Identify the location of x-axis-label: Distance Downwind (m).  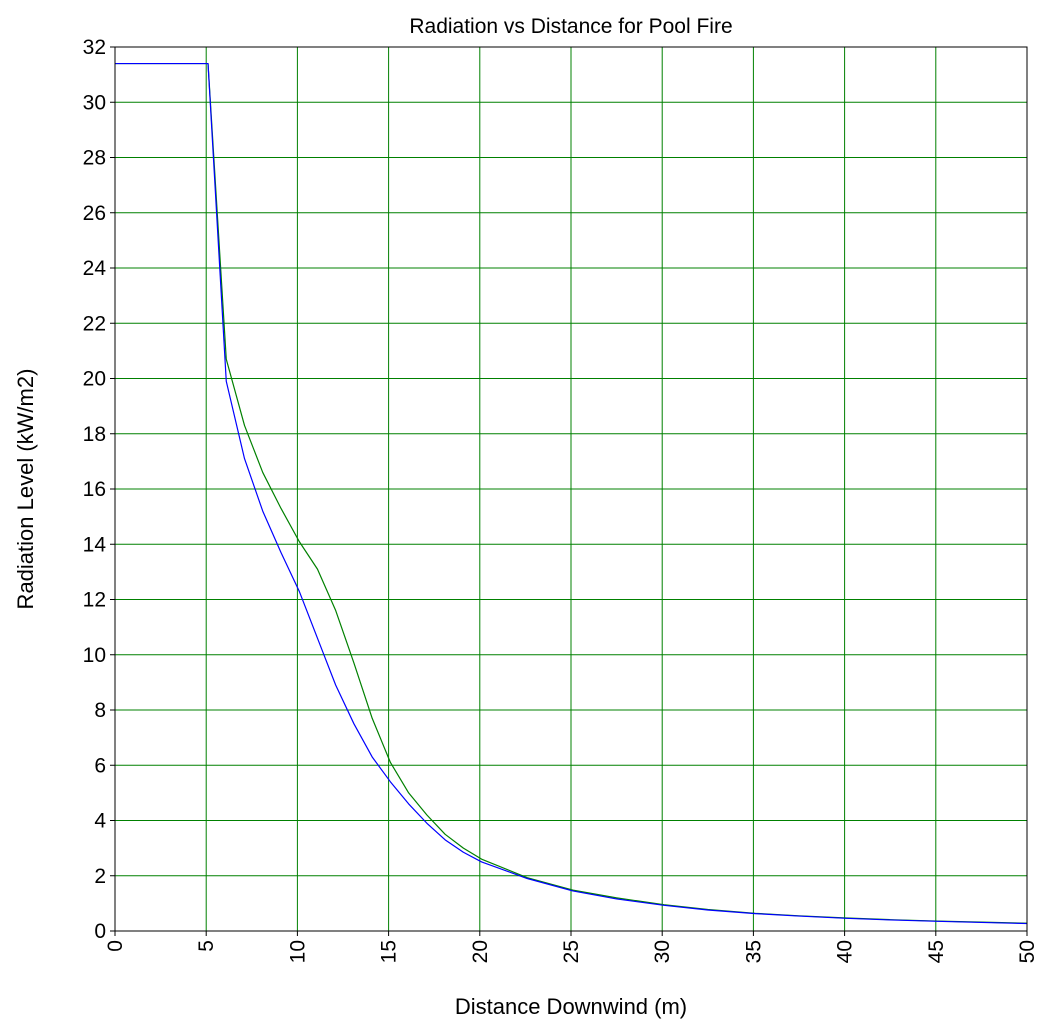
(571, 1006).